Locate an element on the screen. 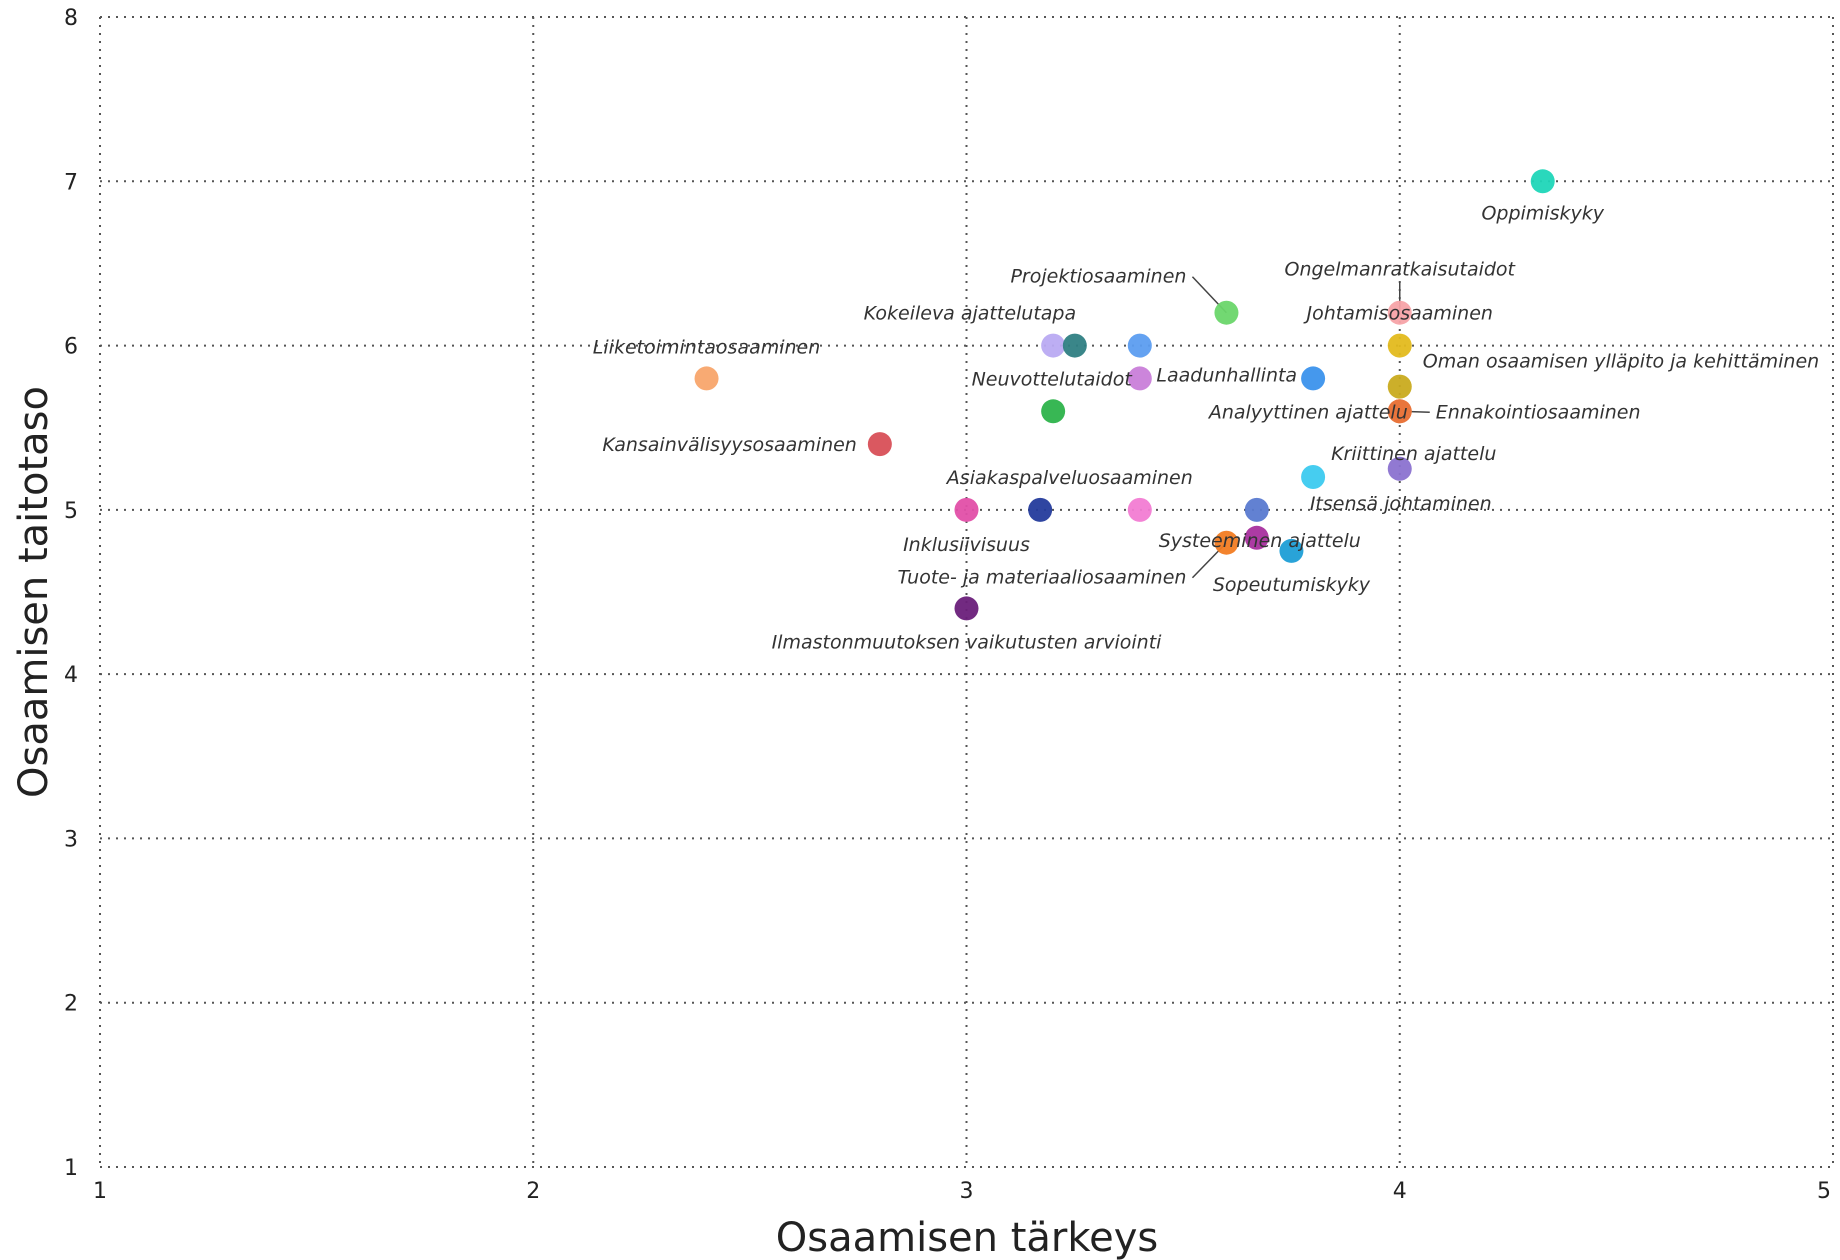 This screenshot has height=1260, width=1840. point-label: Inklusiivisuus is located at coordinates (966, 545).